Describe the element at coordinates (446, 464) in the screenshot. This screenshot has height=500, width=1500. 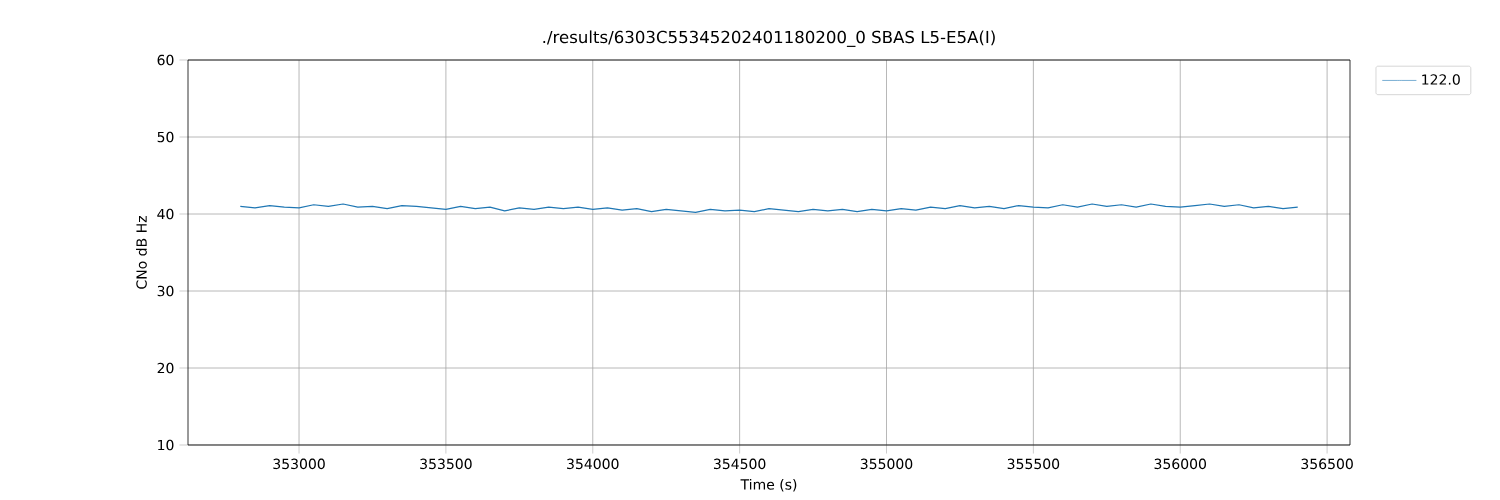
I see `x-tick-label: 353500` at that location.